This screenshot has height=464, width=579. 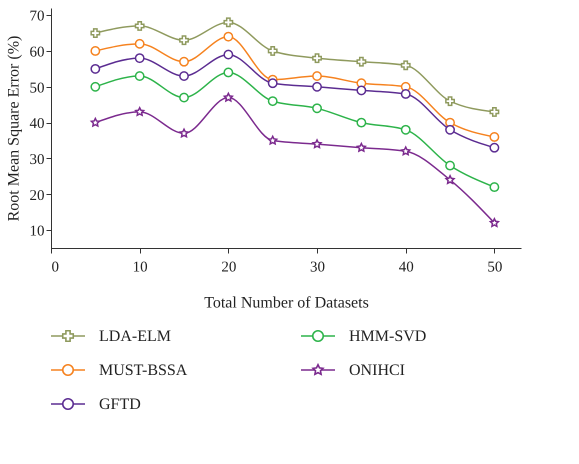 I want to click on legend-label: ONIHCI, so click(x=377, y=370).